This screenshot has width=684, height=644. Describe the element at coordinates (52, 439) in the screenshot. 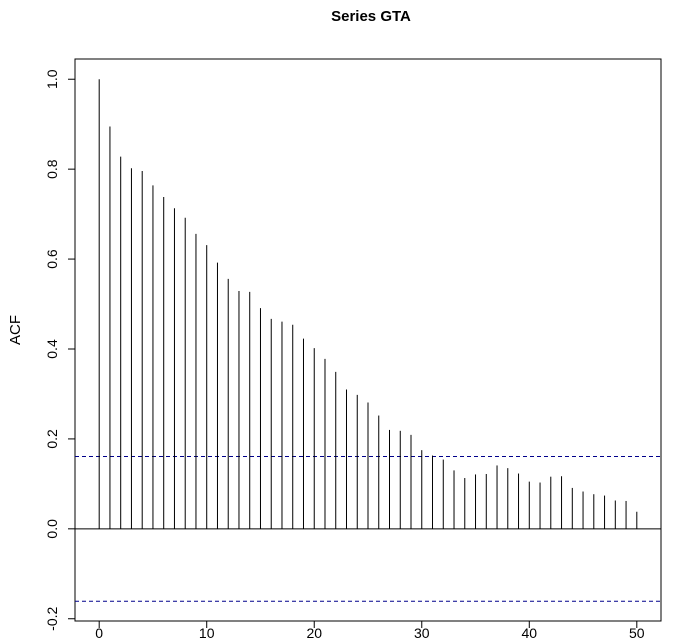

I see `y-tick-label: 0.2` at that location.